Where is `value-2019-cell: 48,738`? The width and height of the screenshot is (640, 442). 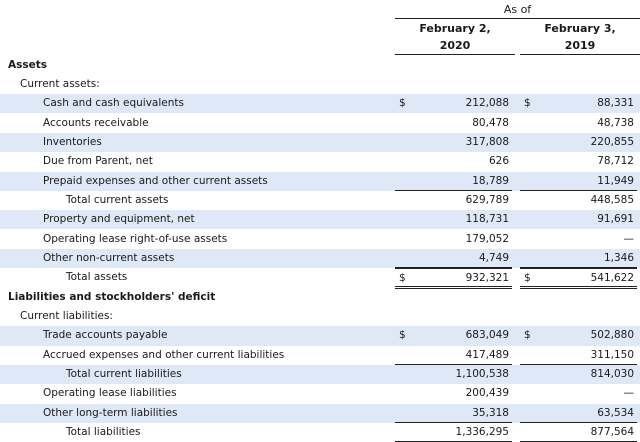 value-2019-cell: 48,738 is located at coordinates (578, 123).